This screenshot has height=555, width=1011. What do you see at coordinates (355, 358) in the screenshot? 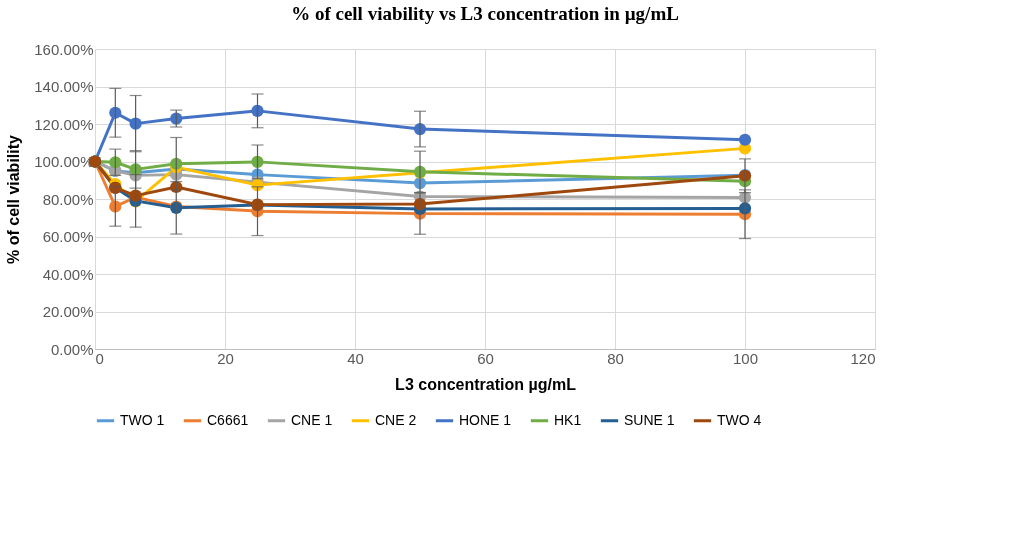
I see `x-tick-label: 40` at bounding box center [355, 358].